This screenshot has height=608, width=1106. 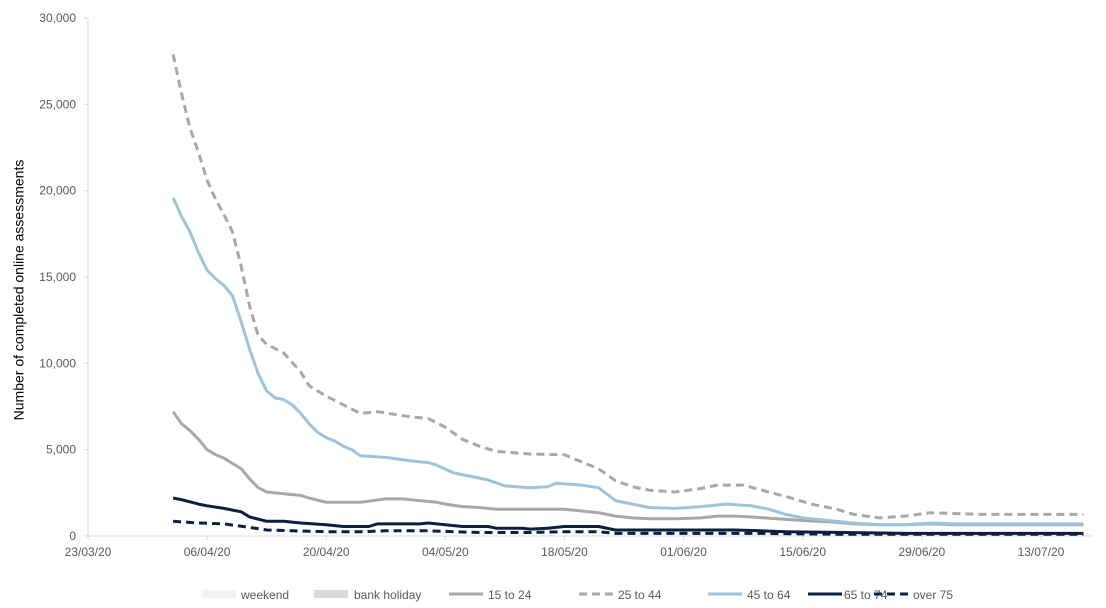 What do you see at coordinates (61, 450) in the screenshot?
I see `y-tick-label: 5,000` at bounding box center [61, 450].